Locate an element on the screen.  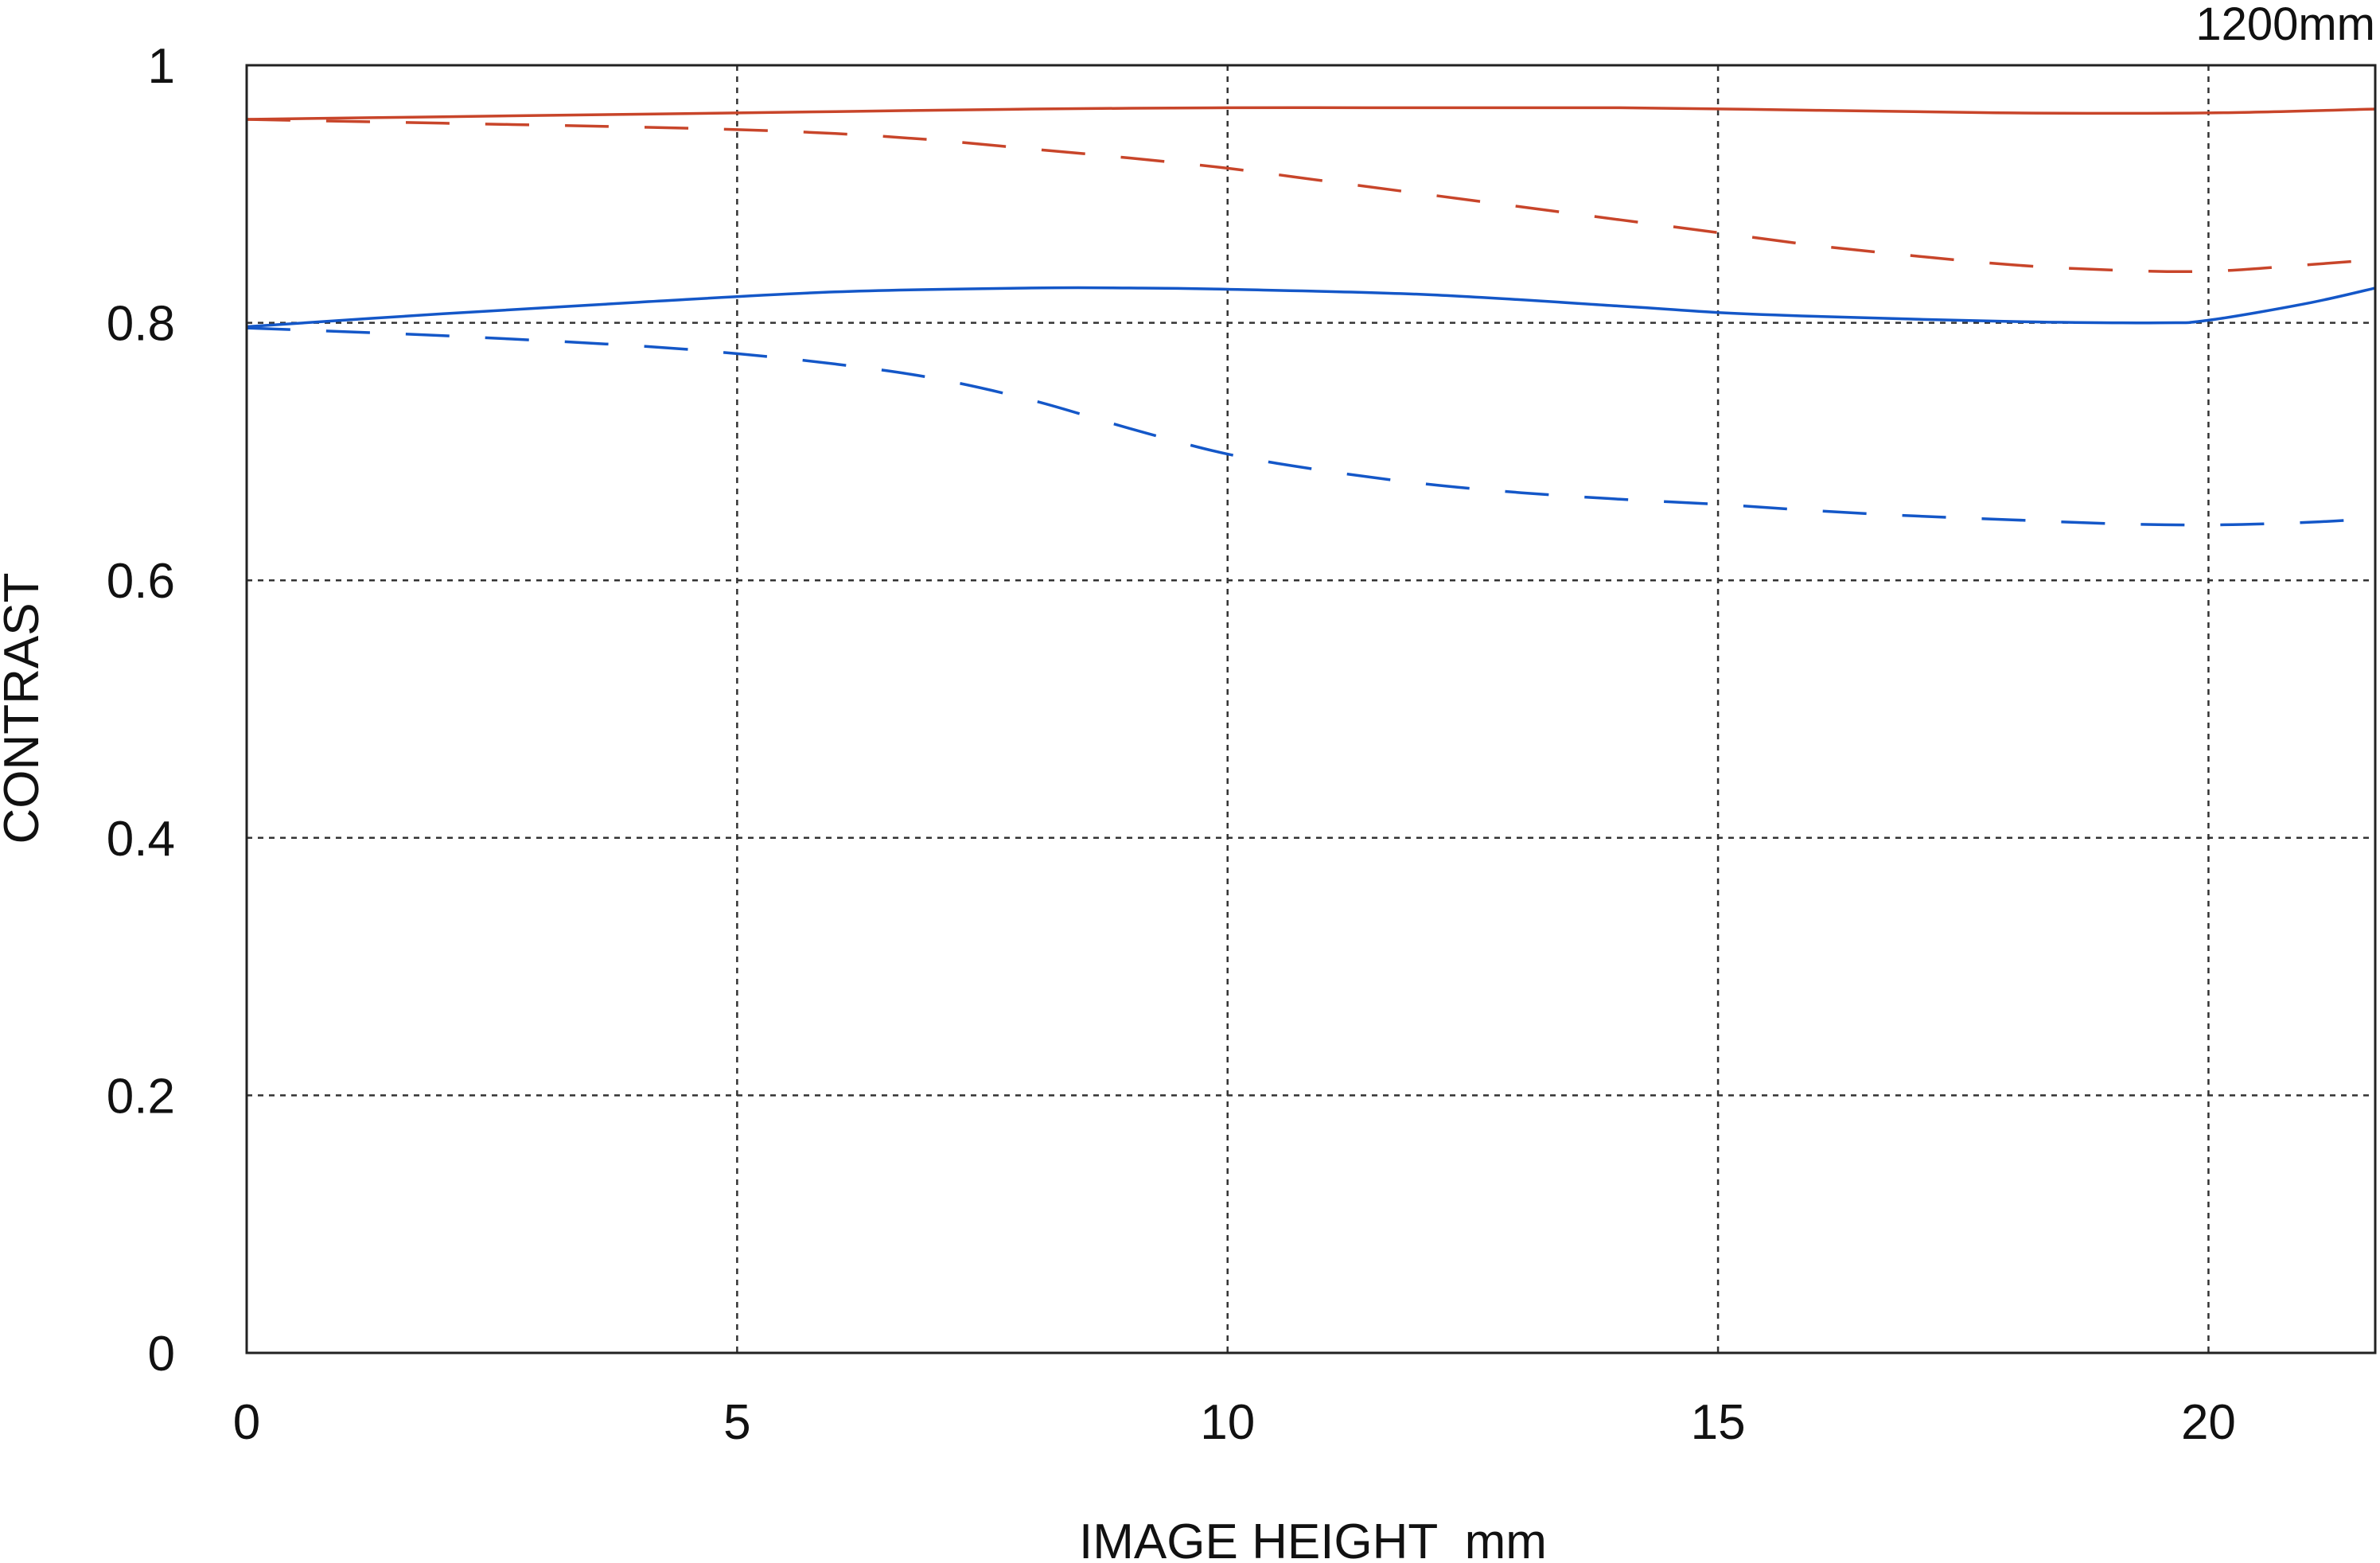
series-line-1-solid is located at coordinates (1311, 113).